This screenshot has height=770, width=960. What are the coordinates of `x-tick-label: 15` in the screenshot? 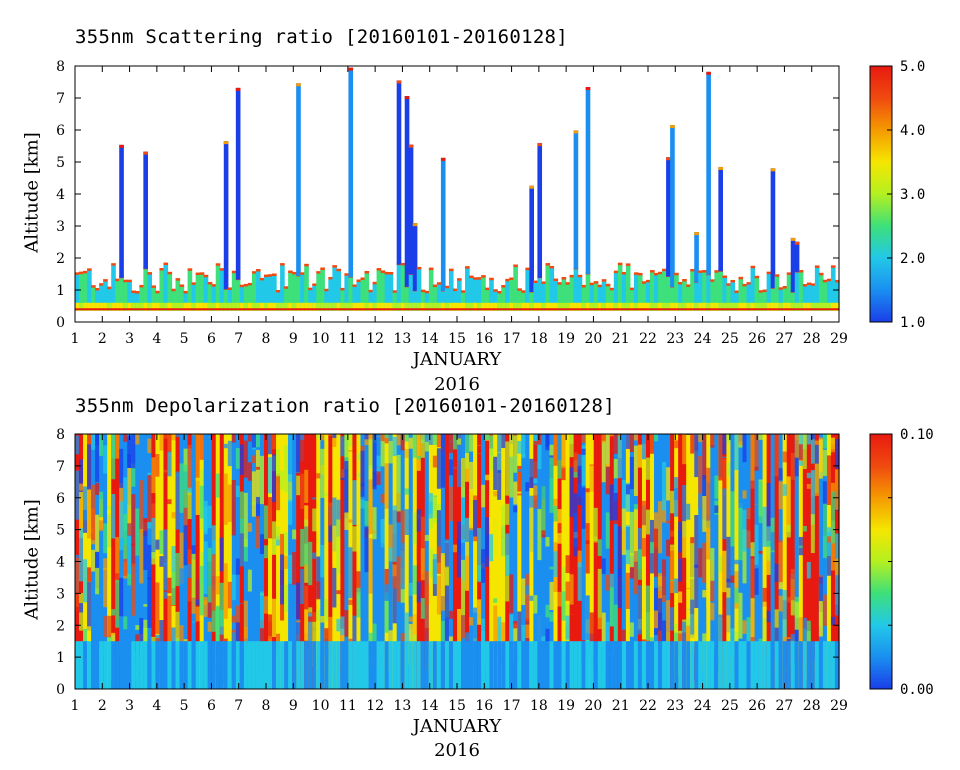 It's located at (457, 706).